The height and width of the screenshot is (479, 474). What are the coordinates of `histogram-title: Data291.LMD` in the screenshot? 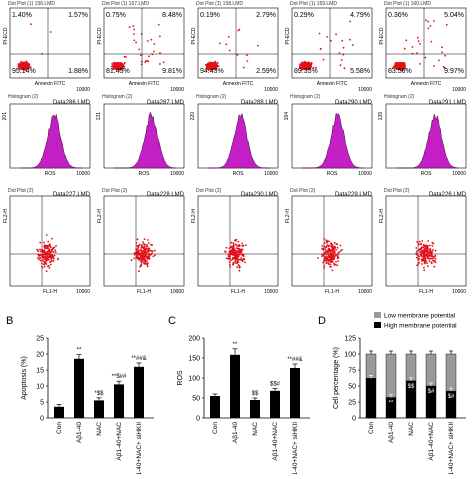 It's located at (448, 103).